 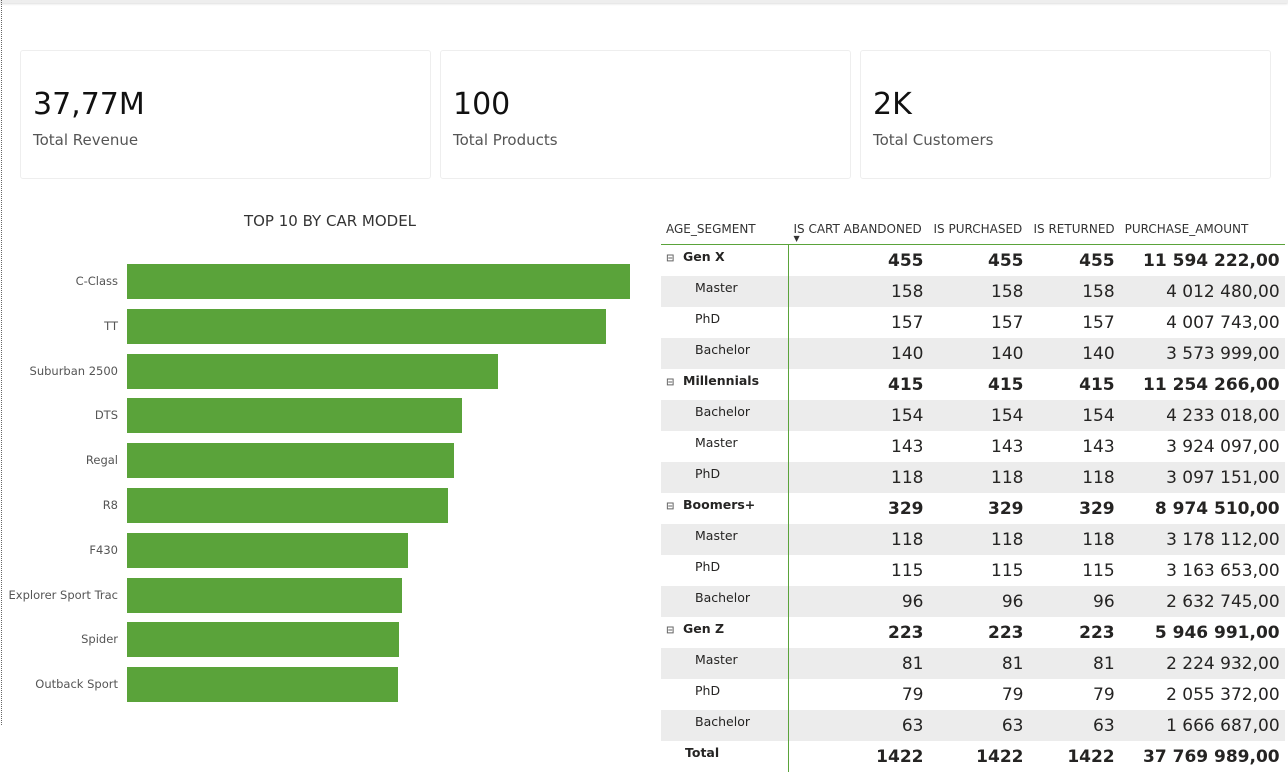 I want to click on category-label: Regal, so click(x=101, y=460).